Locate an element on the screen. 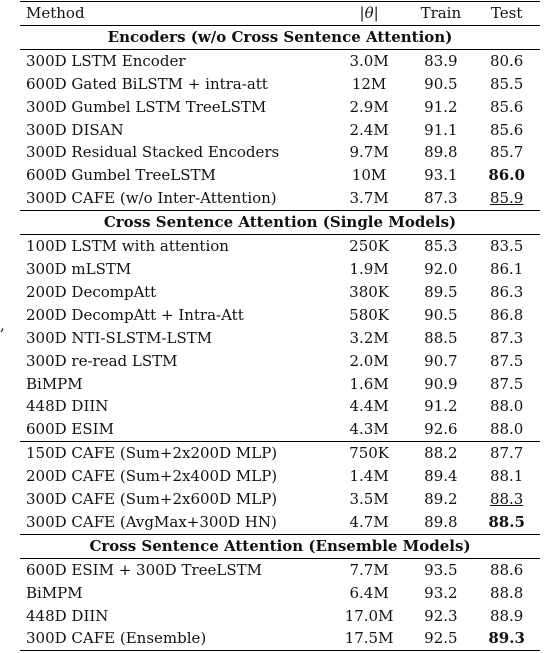  test-cell: 85.9 is located at coordinates (506, 198).